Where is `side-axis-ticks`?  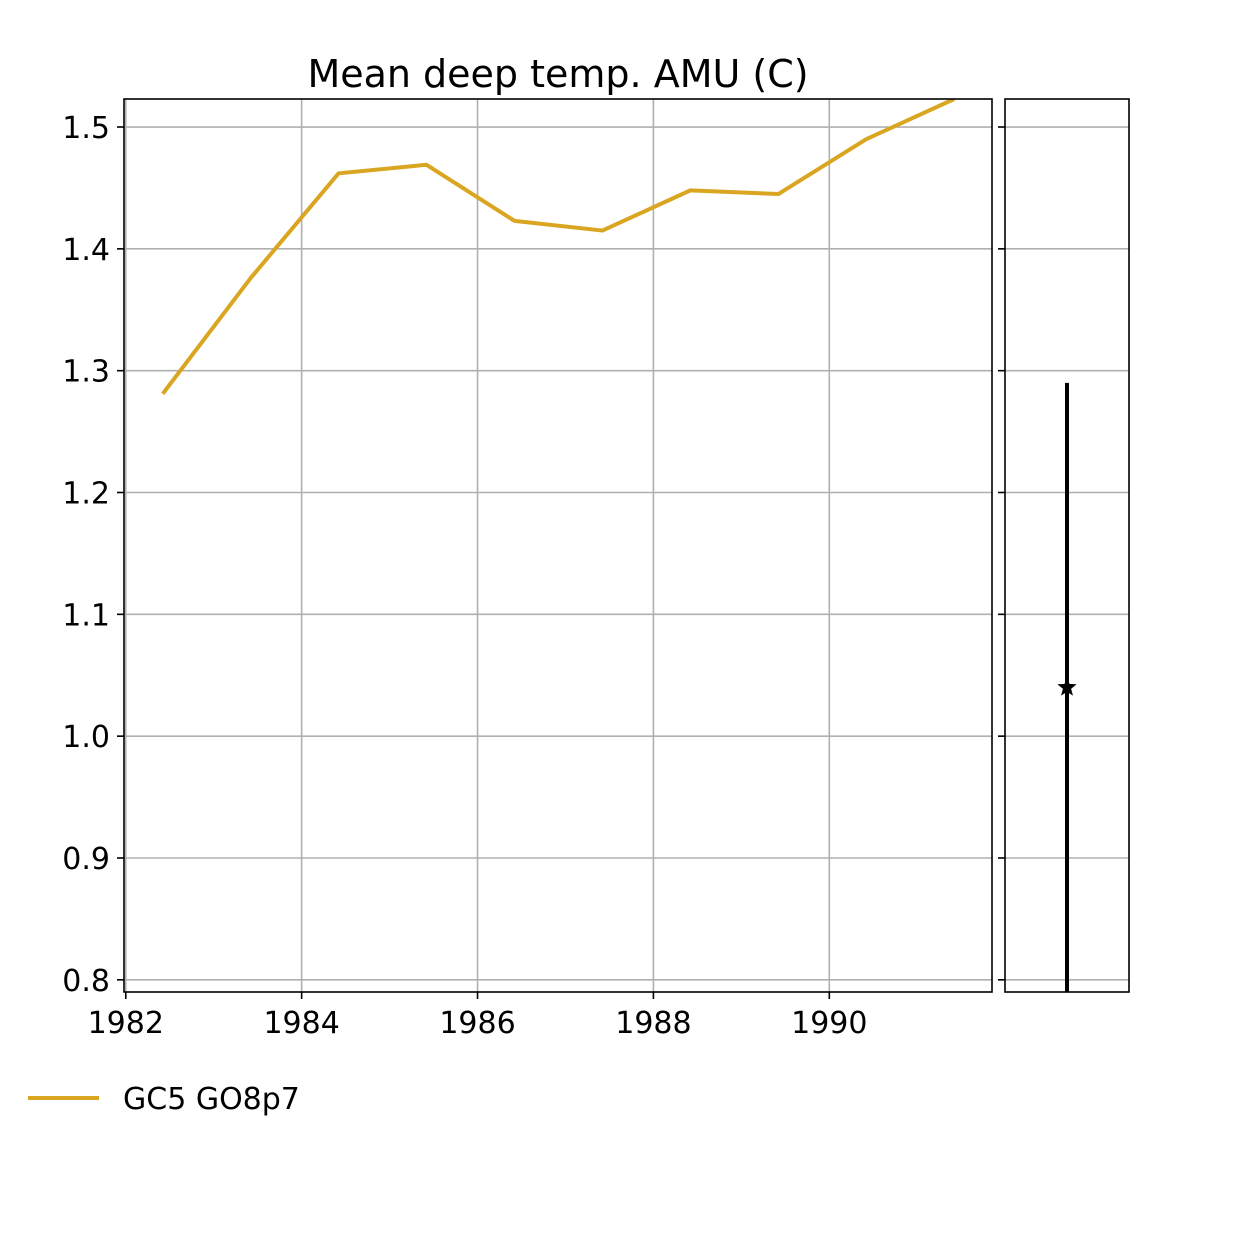 side-axis-ticks is located at coordinates (1001, 553).